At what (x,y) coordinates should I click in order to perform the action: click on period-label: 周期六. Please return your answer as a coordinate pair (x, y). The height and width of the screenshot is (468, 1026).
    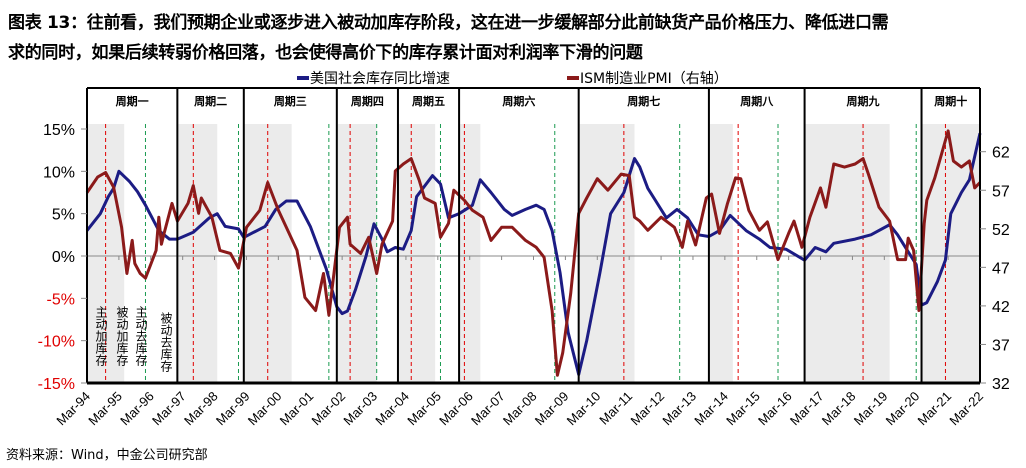
    Looking at the image, I should click on (518, 101).